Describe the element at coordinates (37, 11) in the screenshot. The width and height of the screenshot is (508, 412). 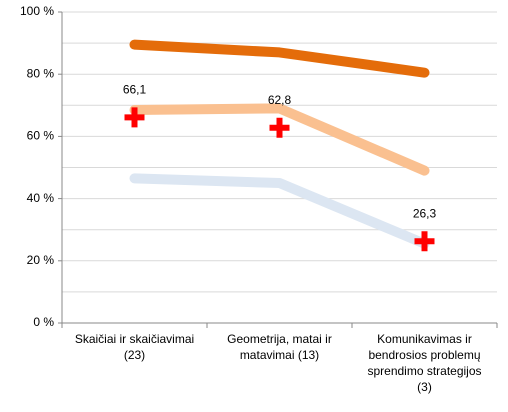
I see `y-tick-label: 100 %` at that location.